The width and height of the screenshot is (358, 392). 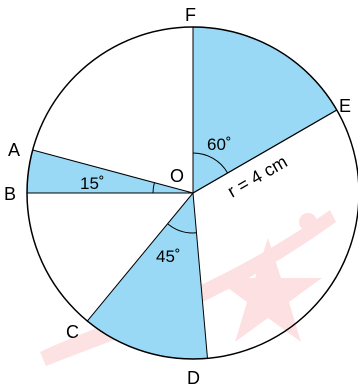 I want to click on sector-aob, so click(x=110, y=171).